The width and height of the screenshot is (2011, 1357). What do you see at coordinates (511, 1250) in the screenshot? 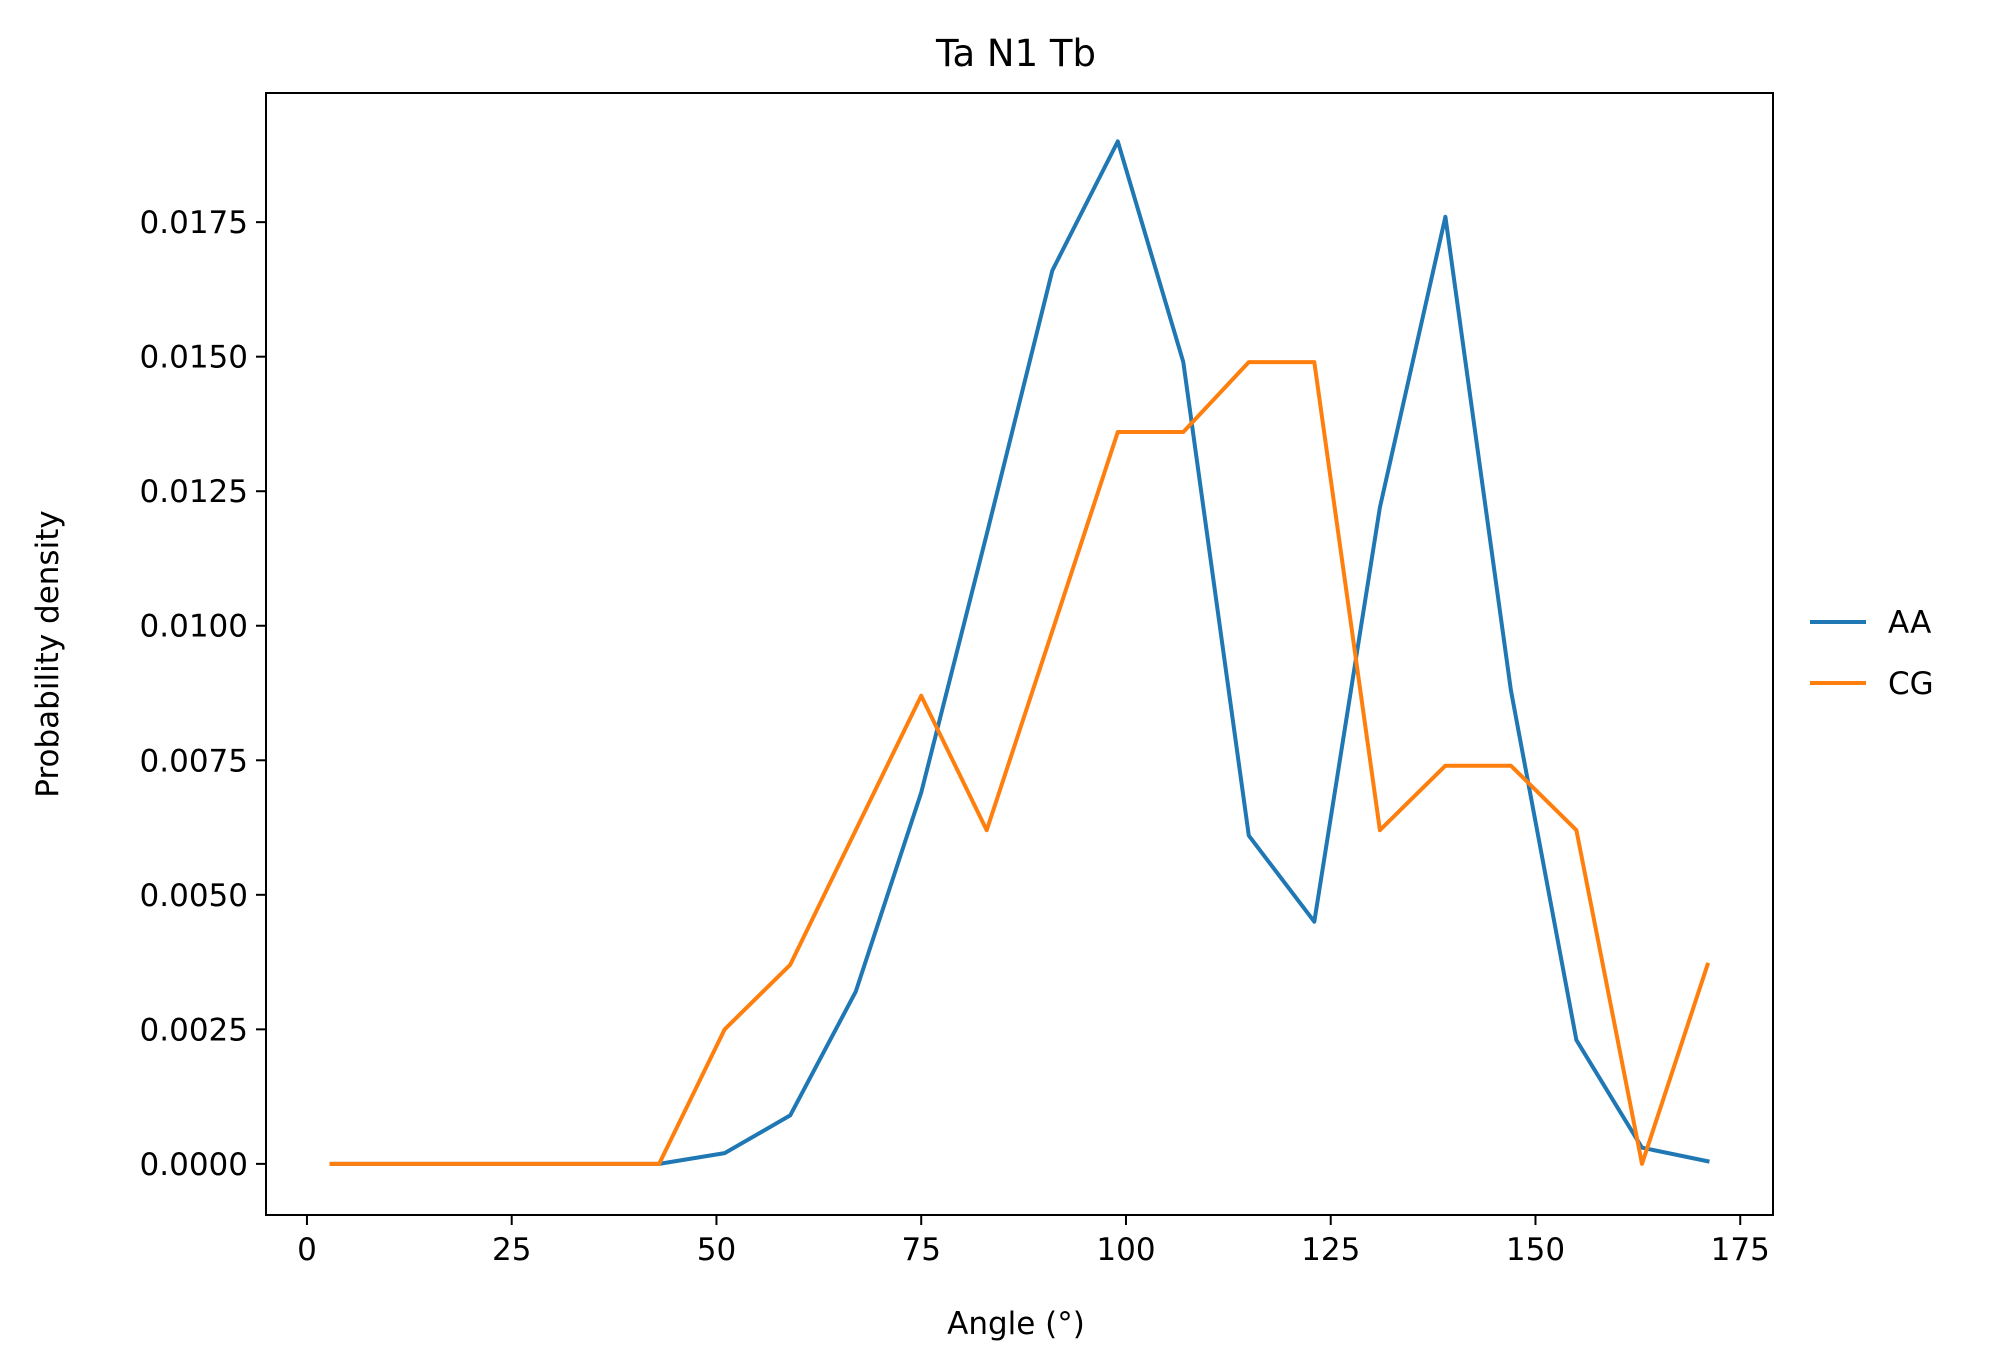
I see `x-tick-label: 25` at bounding box center [511, 1250].